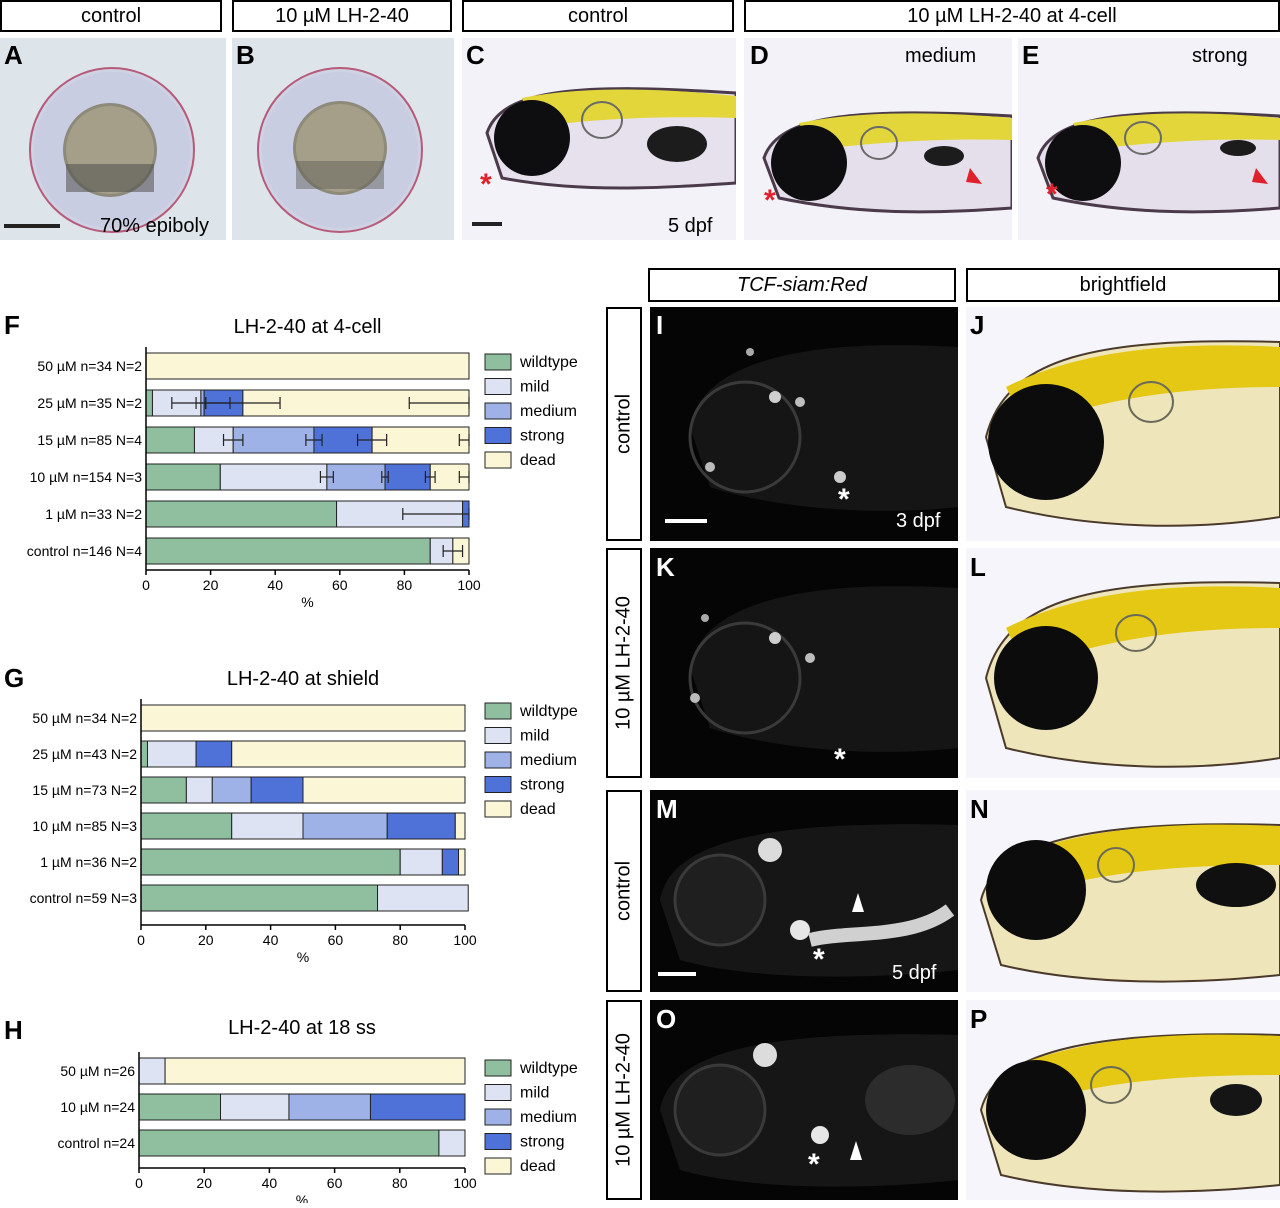 The height and width of the screenshot is (1208, 1280). I want to click on chart-title: LH-2-40 at 18 ss, so click(302, 1028).